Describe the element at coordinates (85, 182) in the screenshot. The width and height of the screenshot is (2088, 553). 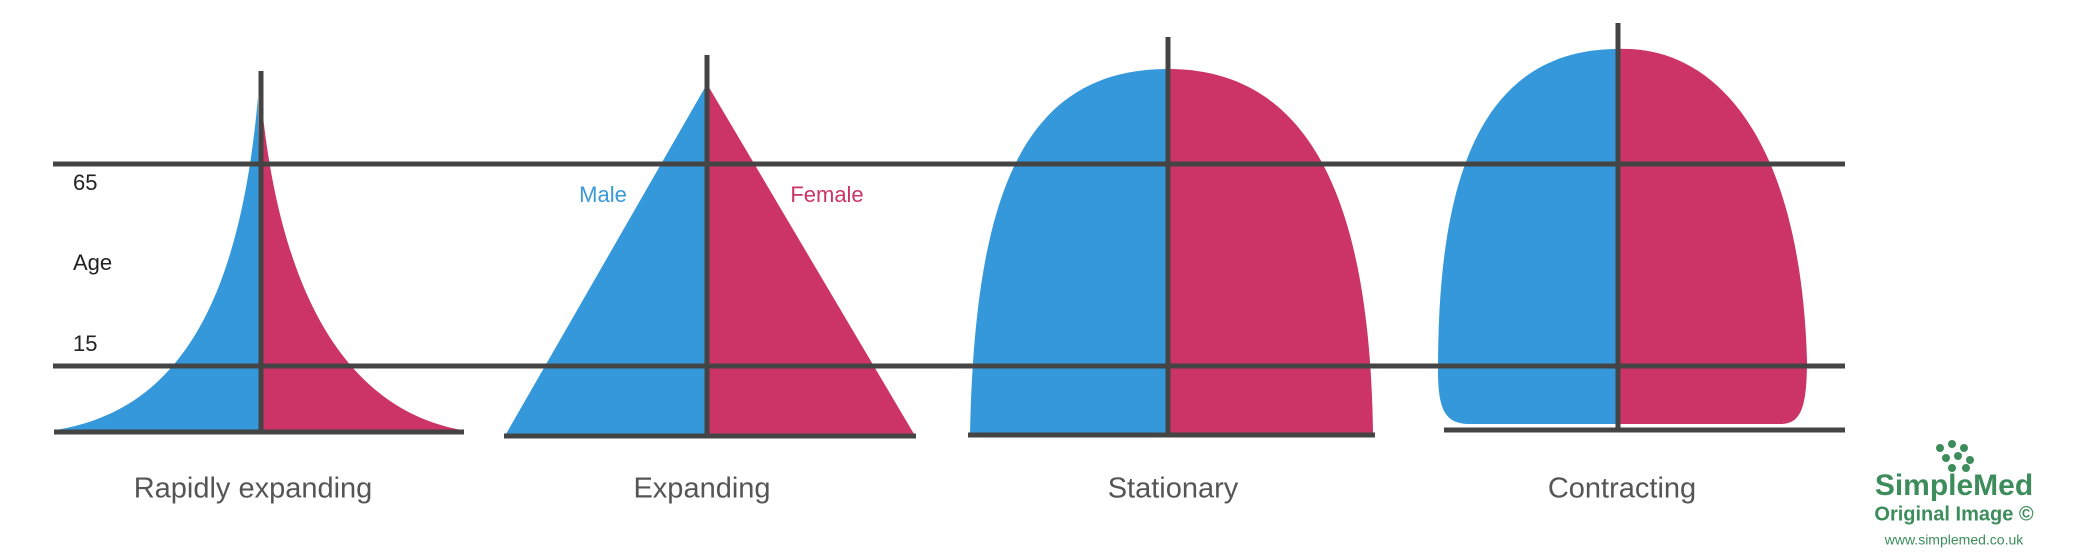
I see `age-label: 65` at that location.